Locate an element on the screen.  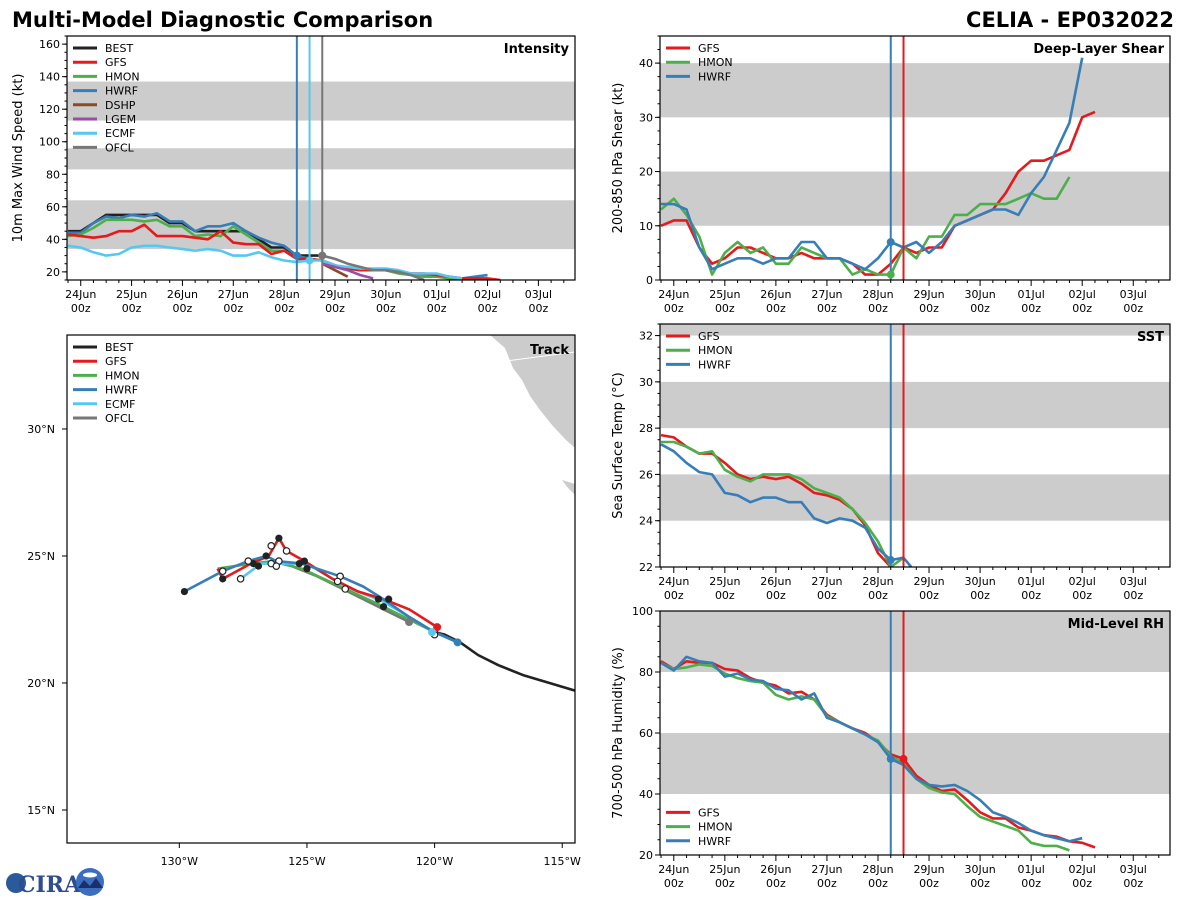
track-plot-area is located at coordinates (377, 513).